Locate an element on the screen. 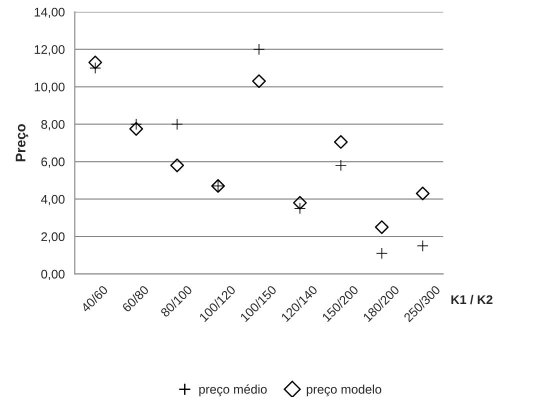 This screenshot has height=397, width=554. y-tick-label: 10,00 is located at coordinates (49, 87).